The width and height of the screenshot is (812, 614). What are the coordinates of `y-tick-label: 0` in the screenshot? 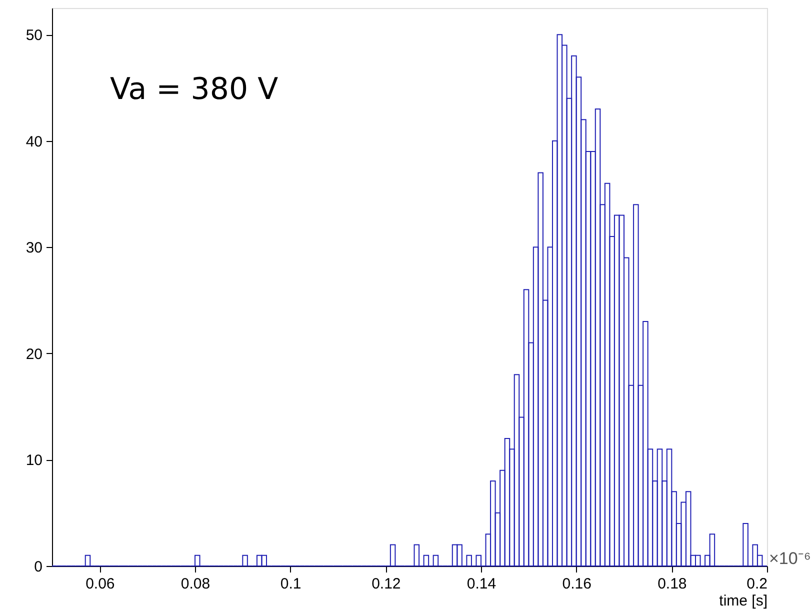 It's located at (38, 567).